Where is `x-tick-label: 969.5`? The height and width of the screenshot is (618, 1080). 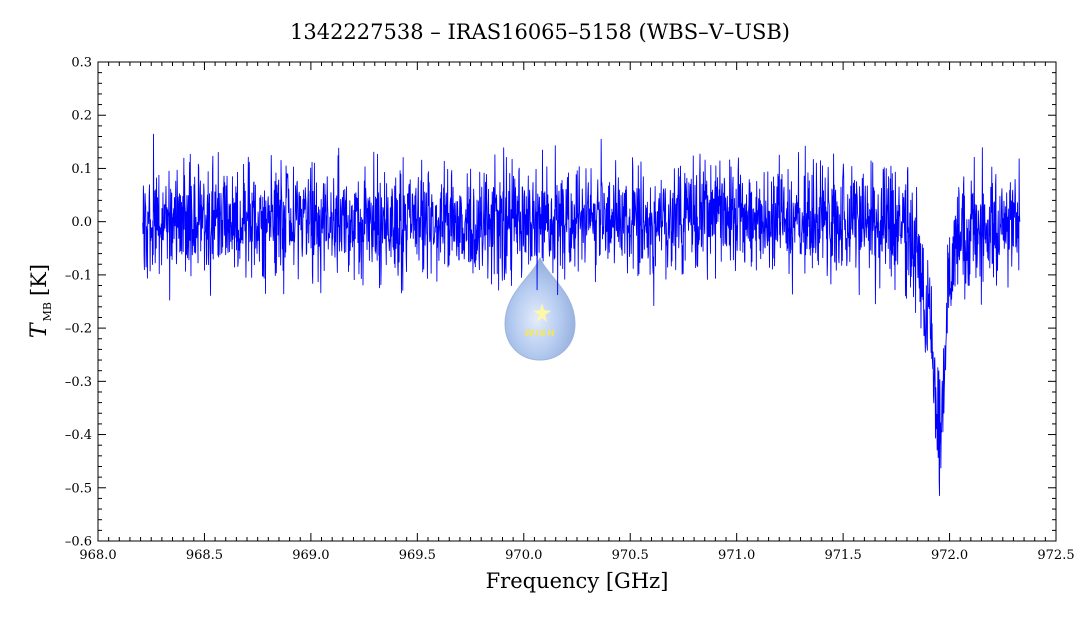
x-tick-label: 969.5 is located at coordinates (417, 555).